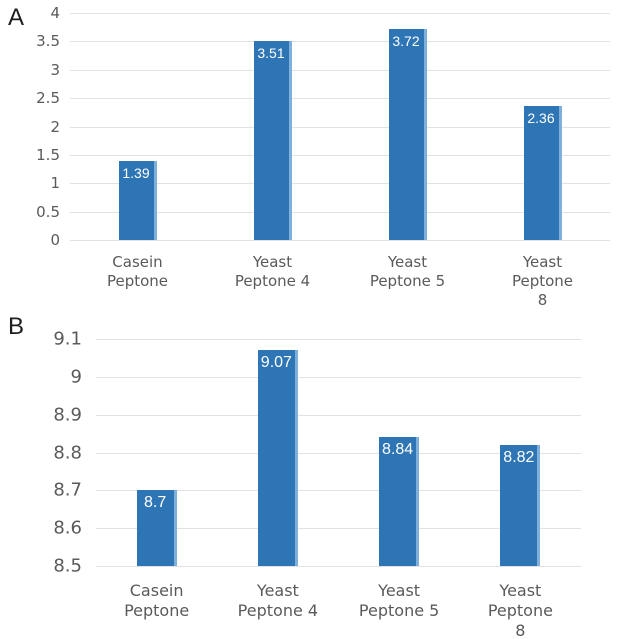  I want to click on panel-b-letter: B, so click(16, 326).